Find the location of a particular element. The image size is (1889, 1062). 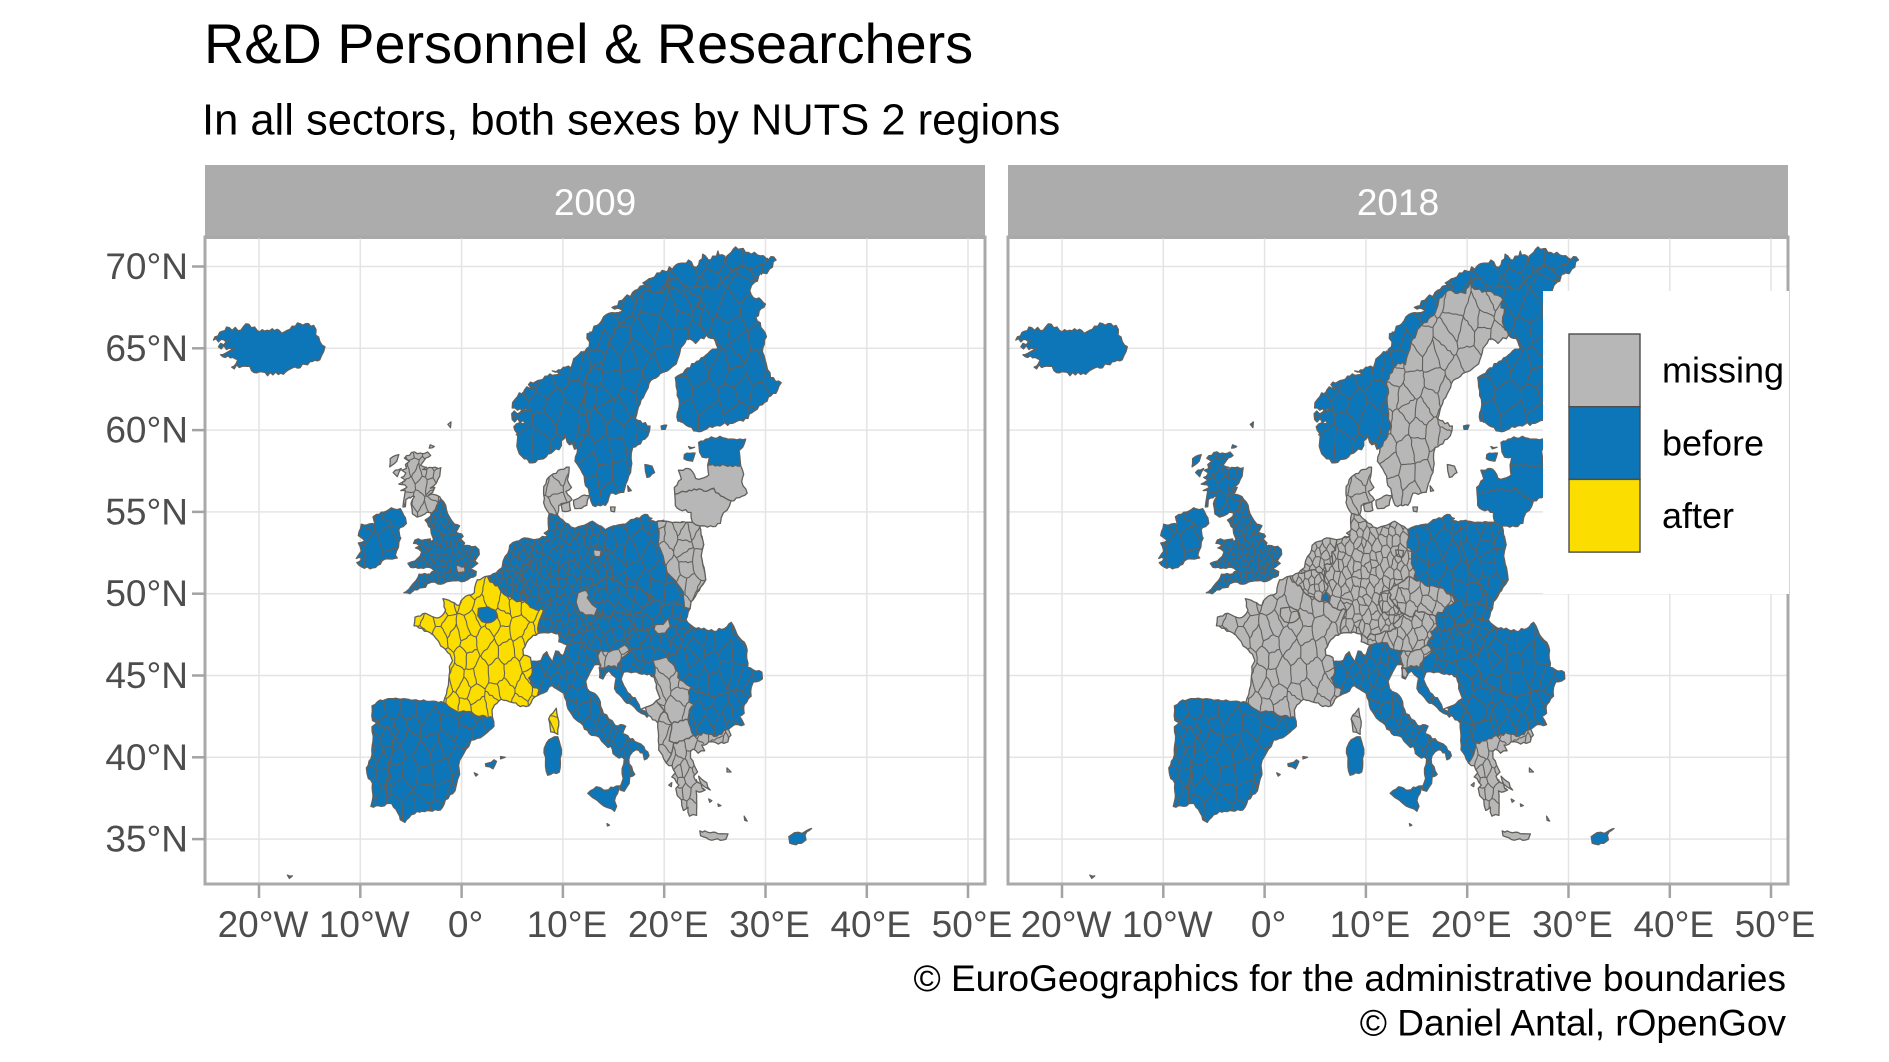

svg-text: 70°N is located at coordinates (146, 266).